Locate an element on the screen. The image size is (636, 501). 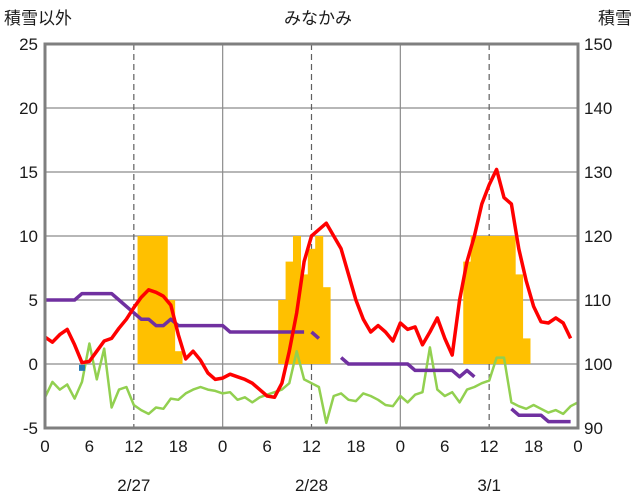
left-axis-label: 積雪以外 is located at coordinates (38, 19).